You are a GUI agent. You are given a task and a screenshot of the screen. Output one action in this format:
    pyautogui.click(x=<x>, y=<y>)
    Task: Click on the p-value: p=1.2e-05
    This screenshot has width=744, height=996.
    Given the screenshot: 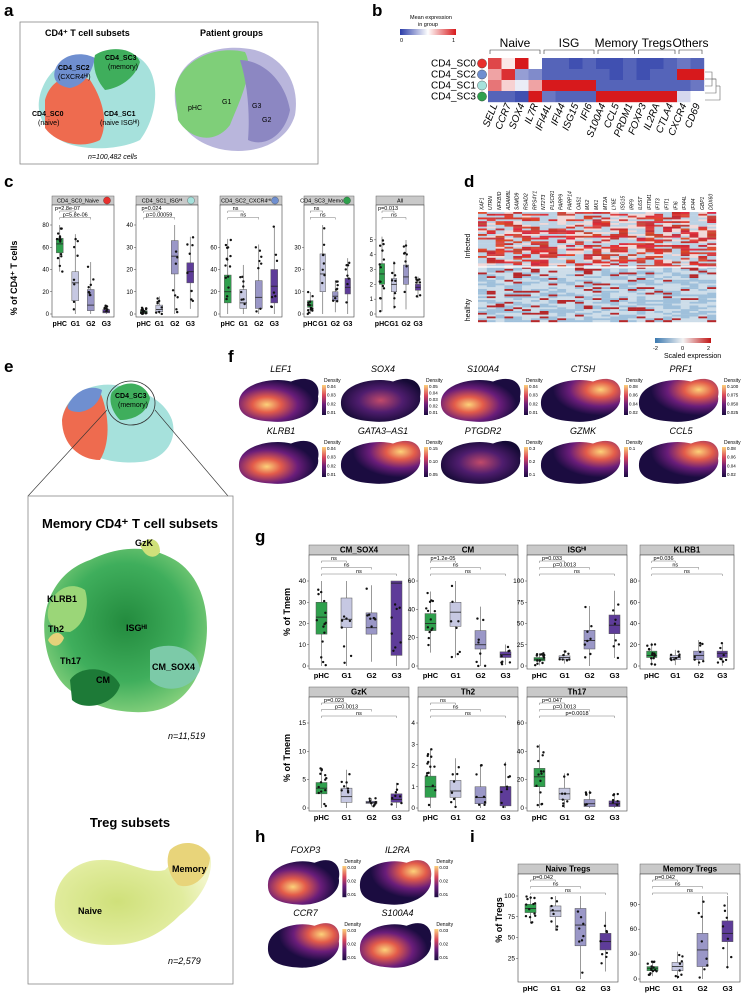 What is the action you would take?
    pyautogui.click(x=443, y=559)
    